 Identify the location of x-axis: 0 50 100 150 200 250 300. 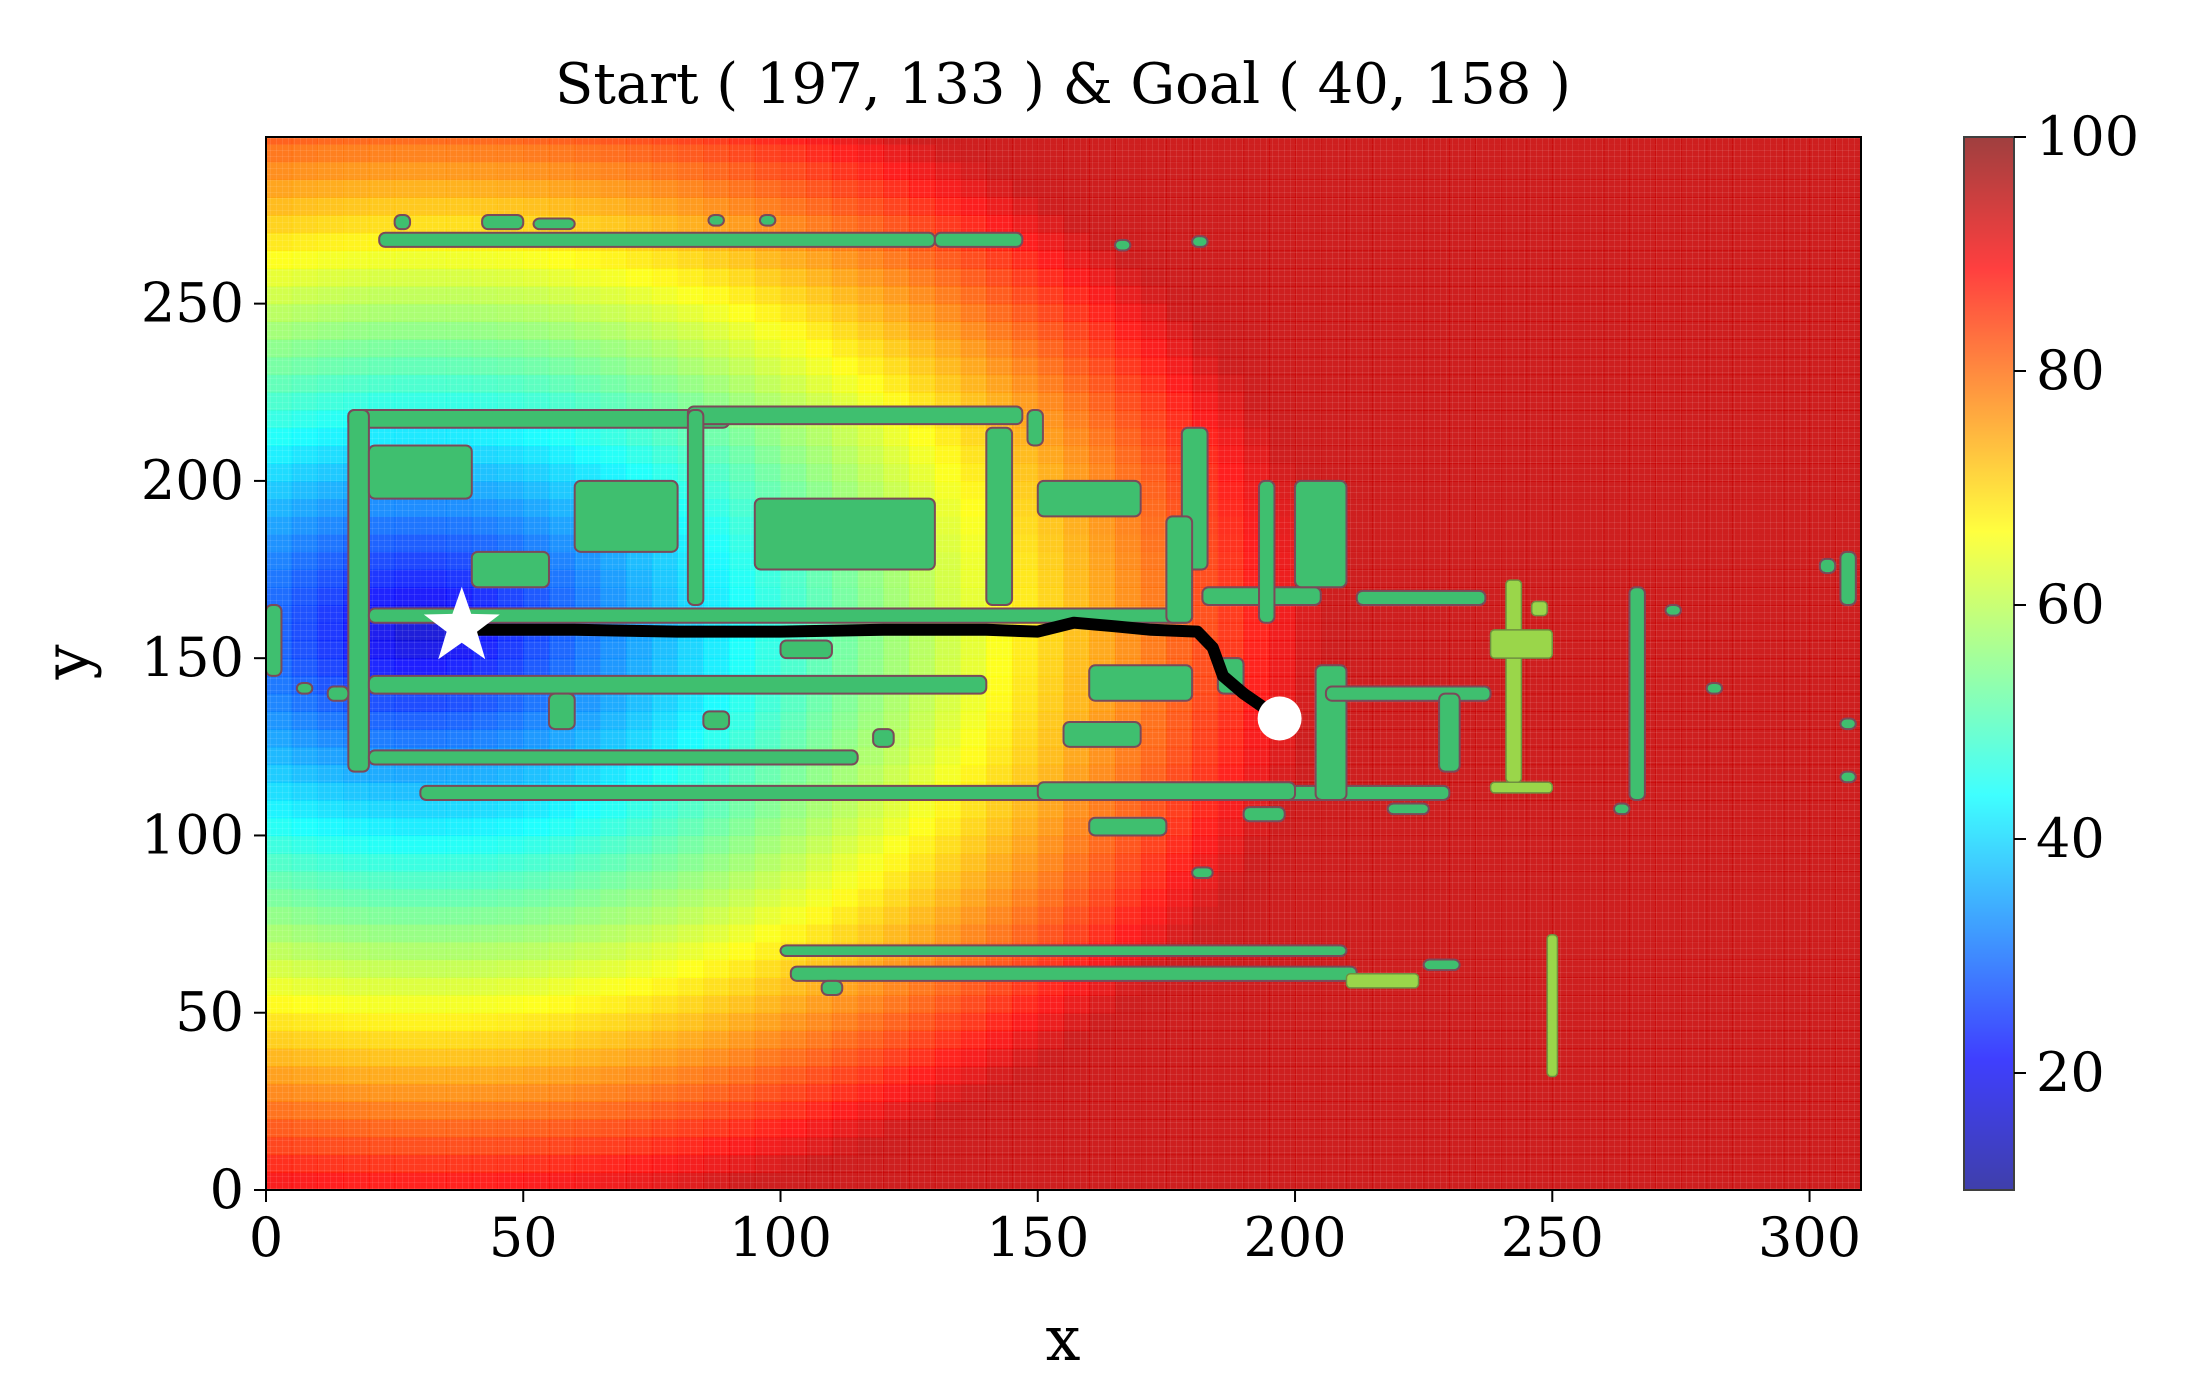
(1055, 1229).